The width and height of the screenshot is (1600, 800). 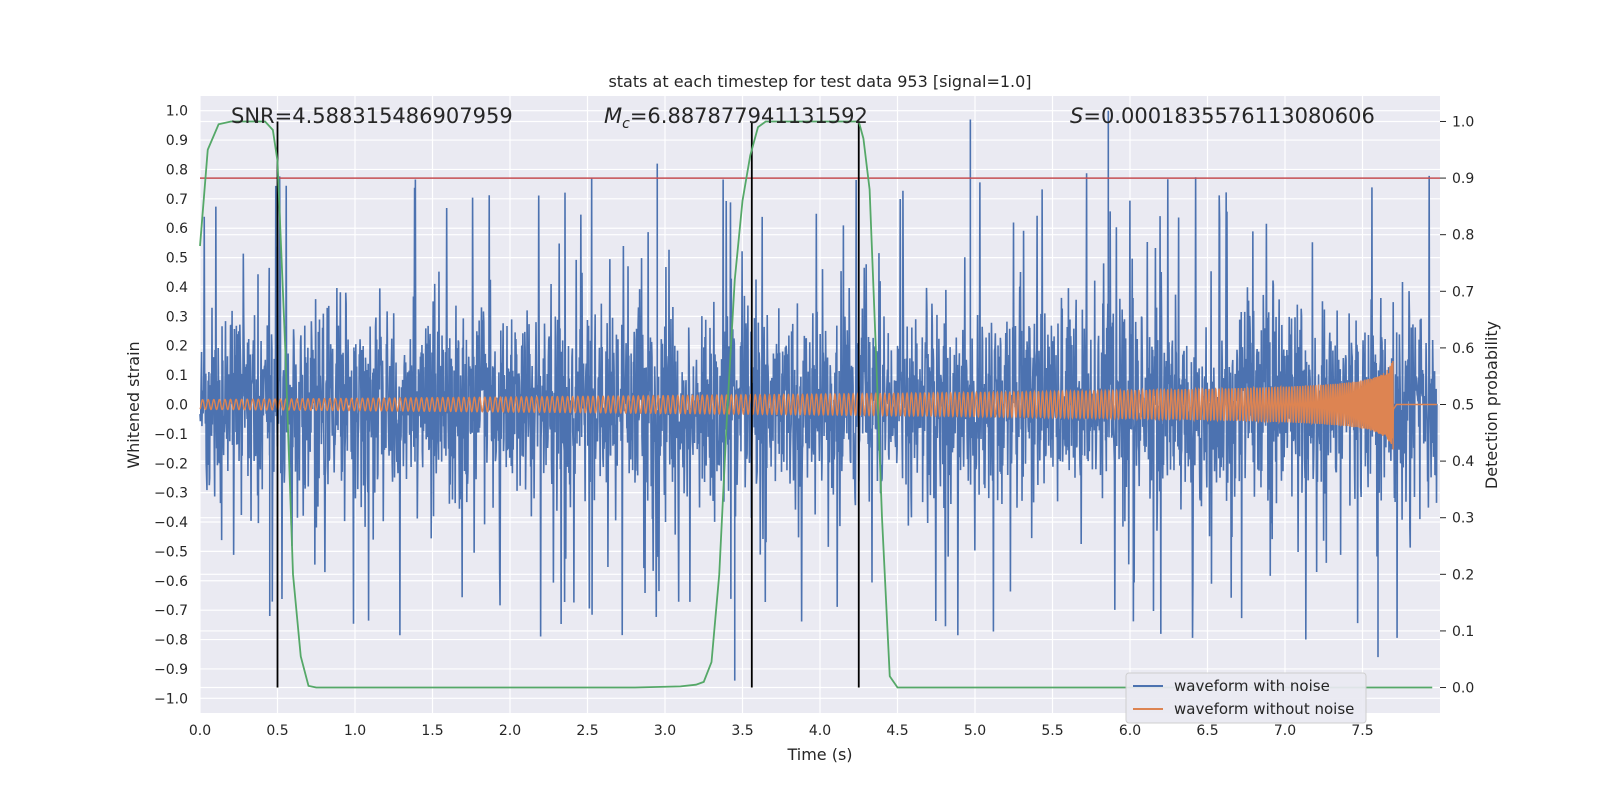 I want to click on chirp-mass-annotation: Mc=6.887877941131592, so click(x=736, y=118).